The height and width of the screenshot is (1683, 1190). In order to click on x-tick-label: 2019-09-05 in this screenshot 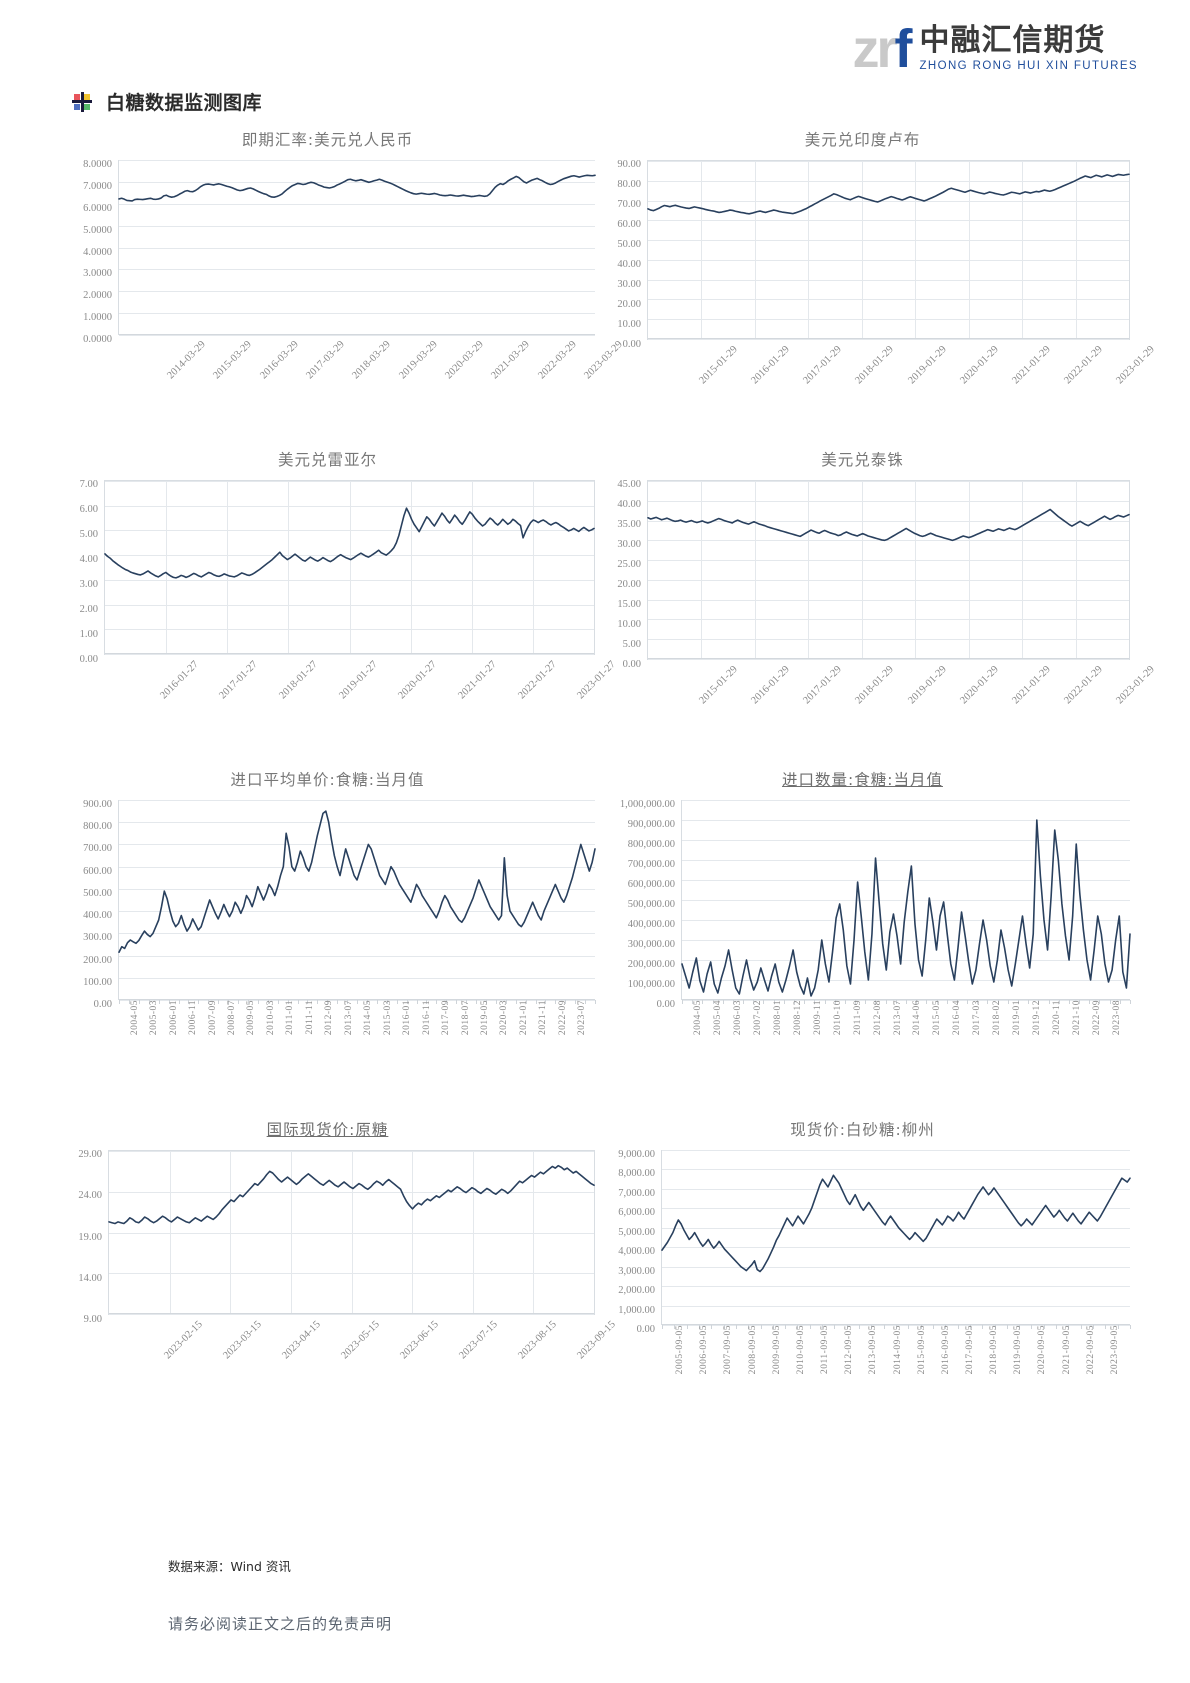, I will do `click(1018, 1350)`.